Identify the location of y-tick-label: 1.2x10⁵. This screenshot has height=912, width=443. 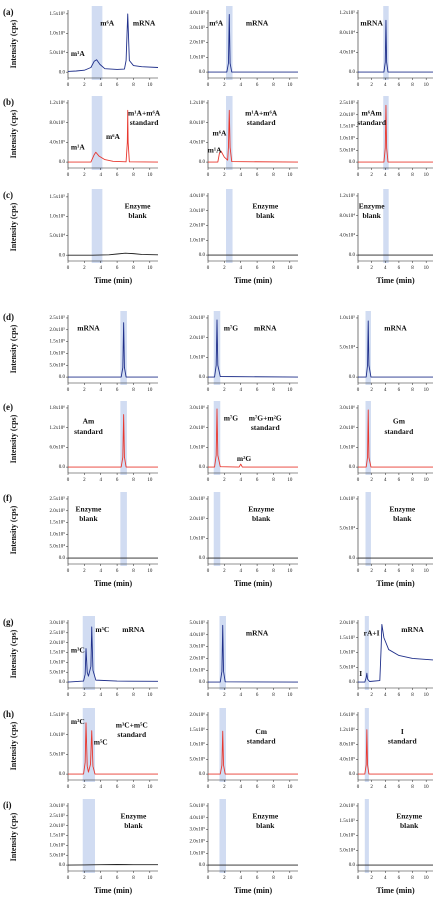
(348, 13).